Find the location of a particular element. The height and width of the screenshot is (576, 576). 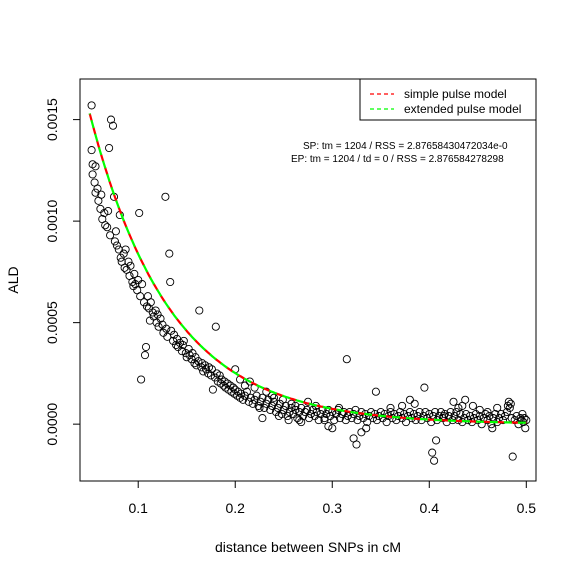

x-tick-label: 0.3 is located at coordinates (333, 508).